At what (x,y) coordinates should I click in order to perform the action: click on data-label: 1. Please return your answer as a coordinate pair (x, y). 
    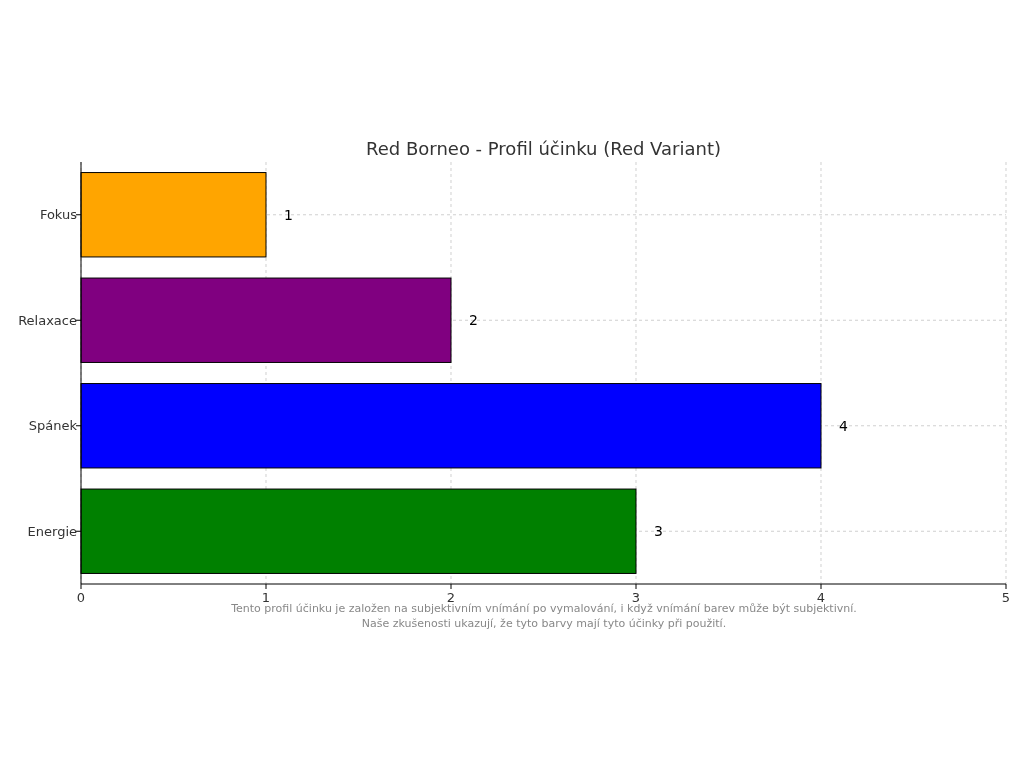
    Looking at the image, I should click on (288, 214).